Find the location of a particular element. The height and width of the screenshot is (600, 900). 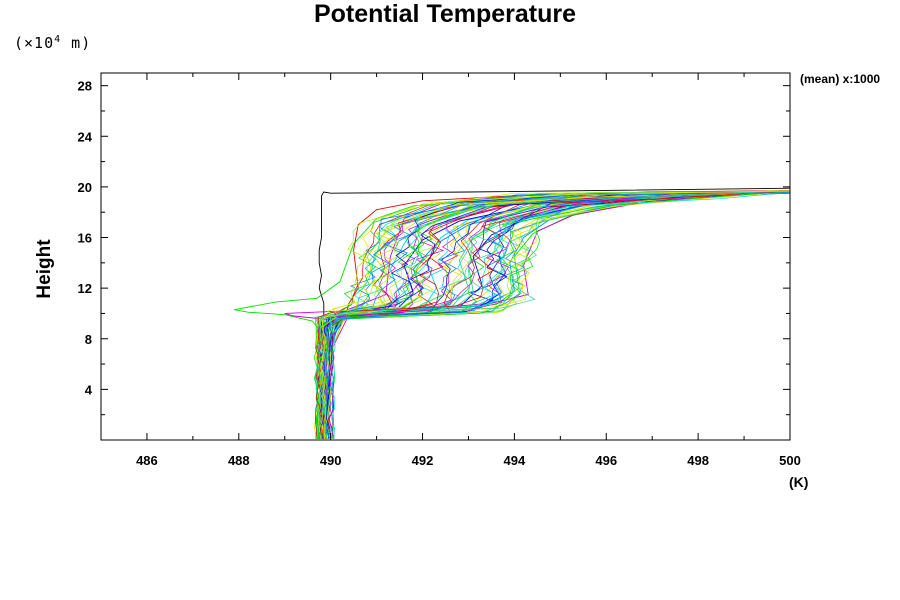

y-tick-label-12: 12 is located at coordinates (85, 288).